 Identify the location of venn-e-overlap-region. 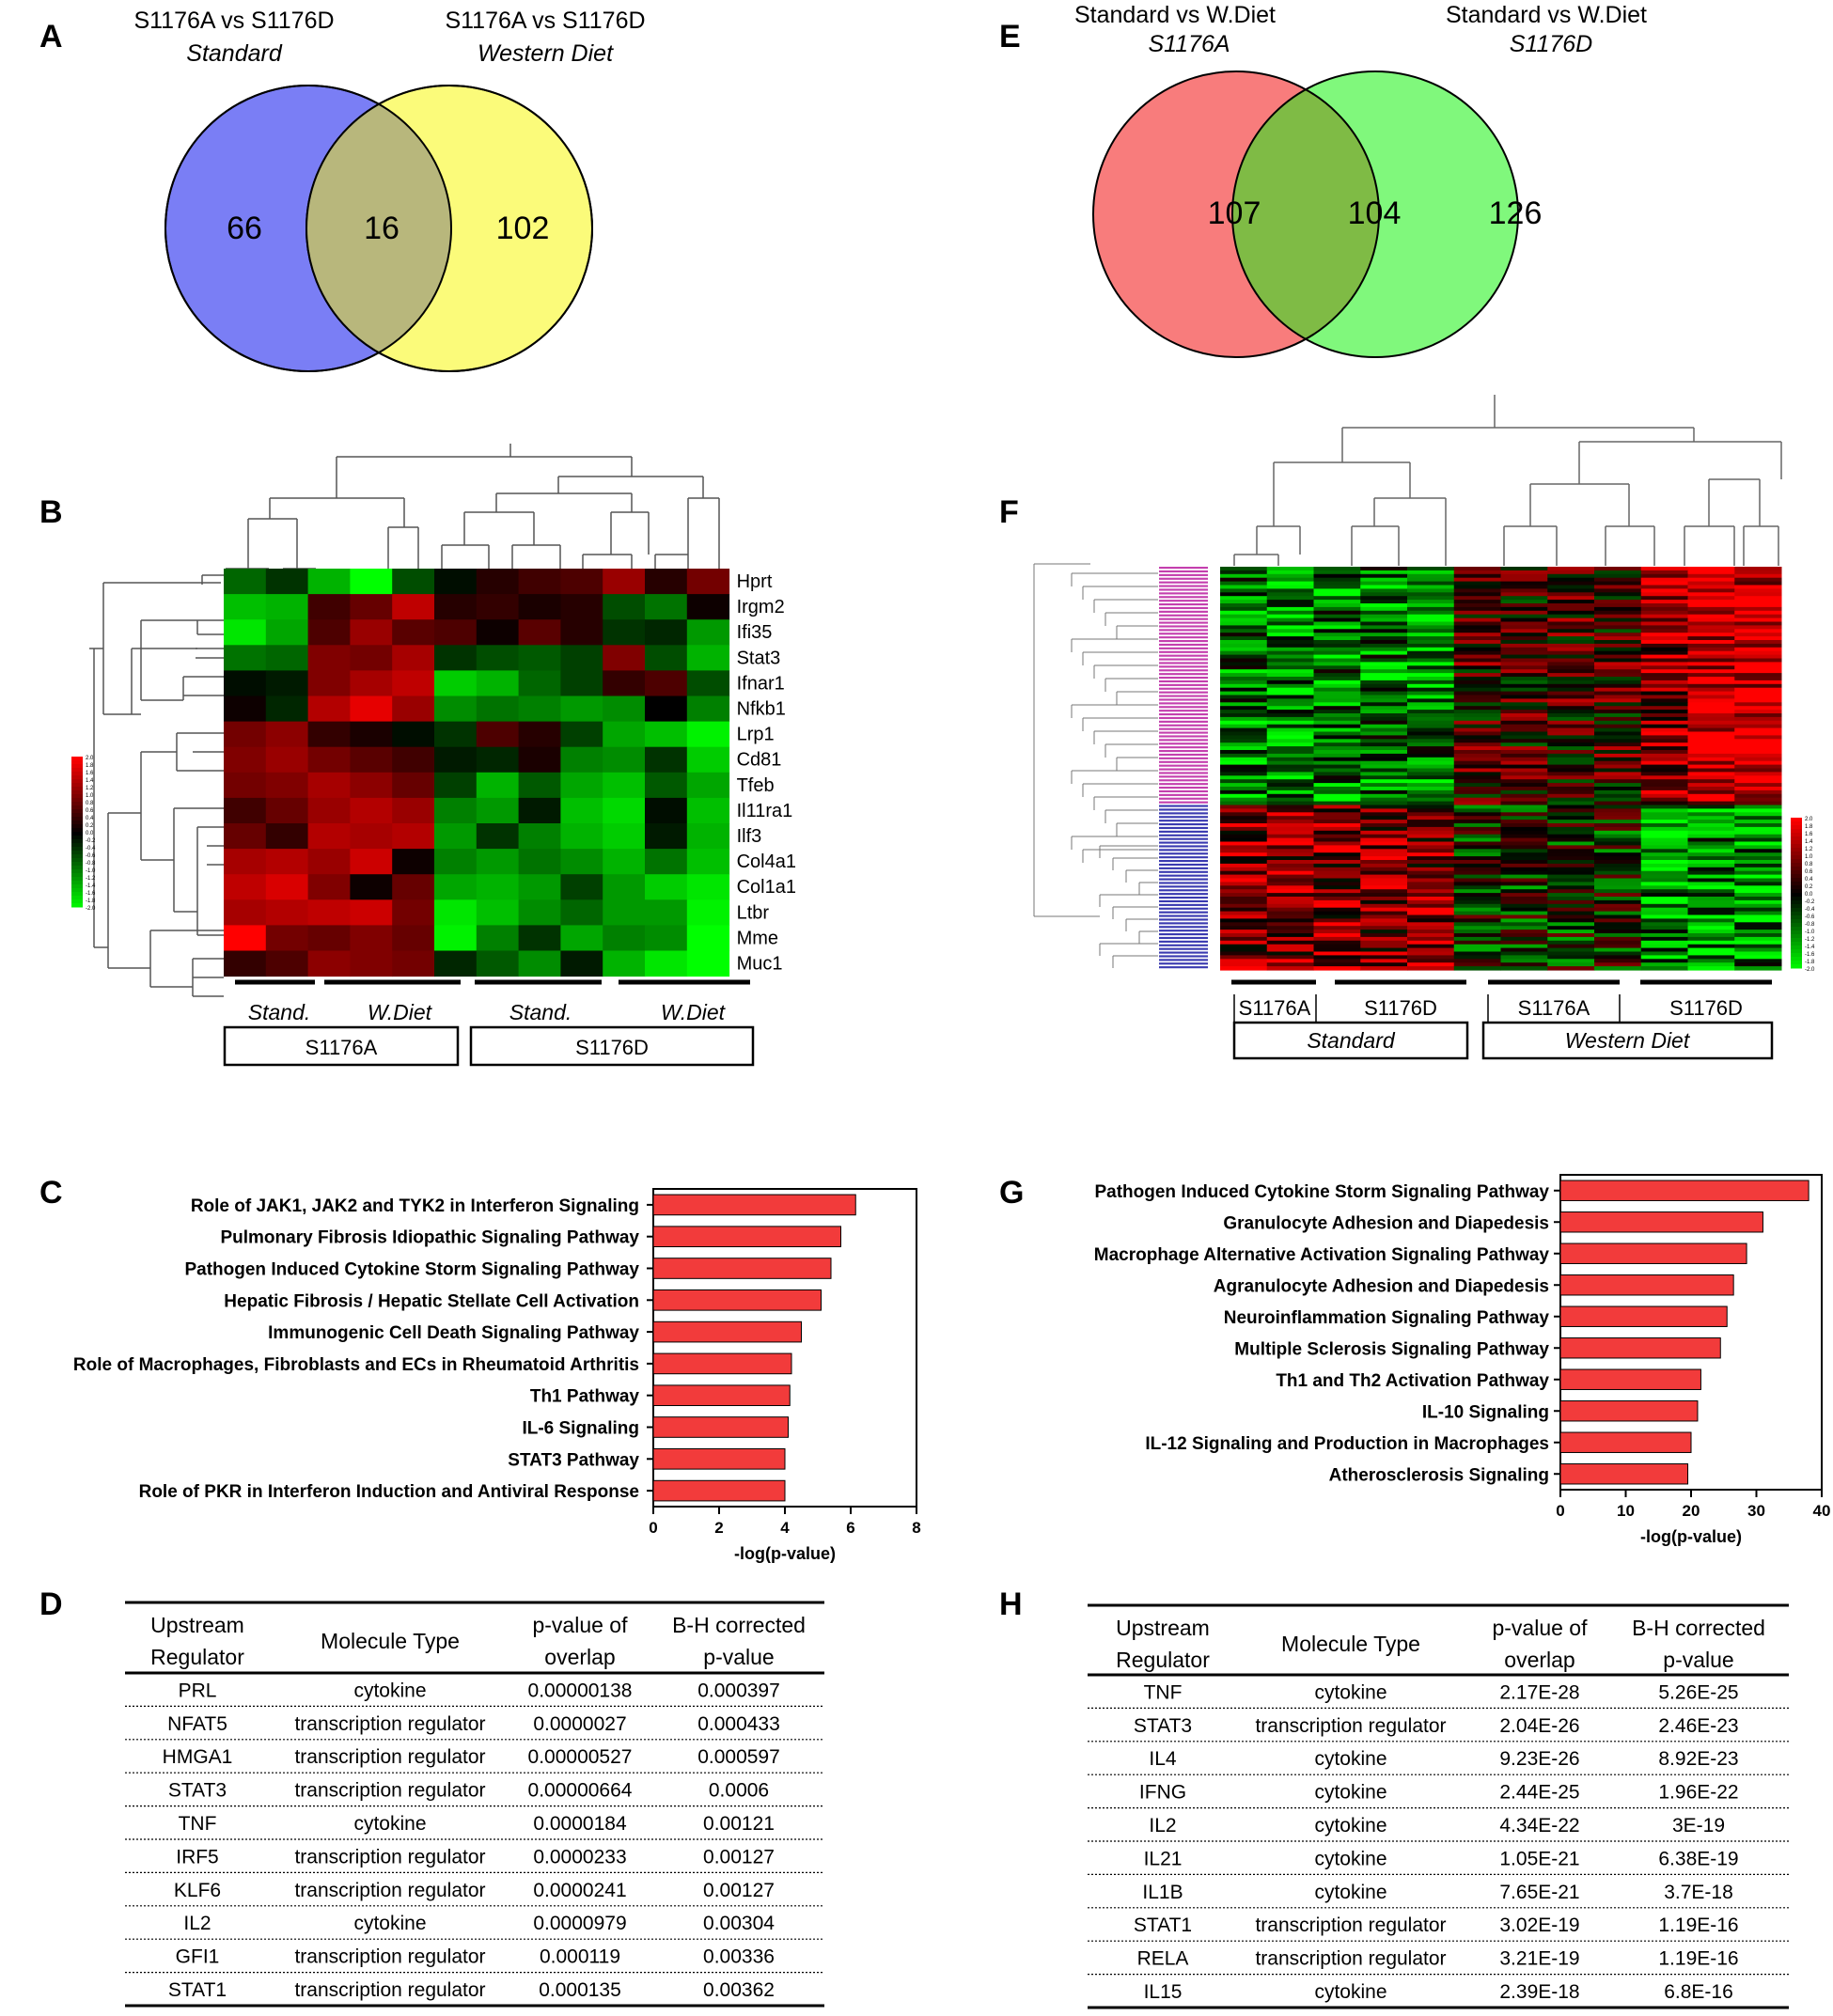
(1305, 214).